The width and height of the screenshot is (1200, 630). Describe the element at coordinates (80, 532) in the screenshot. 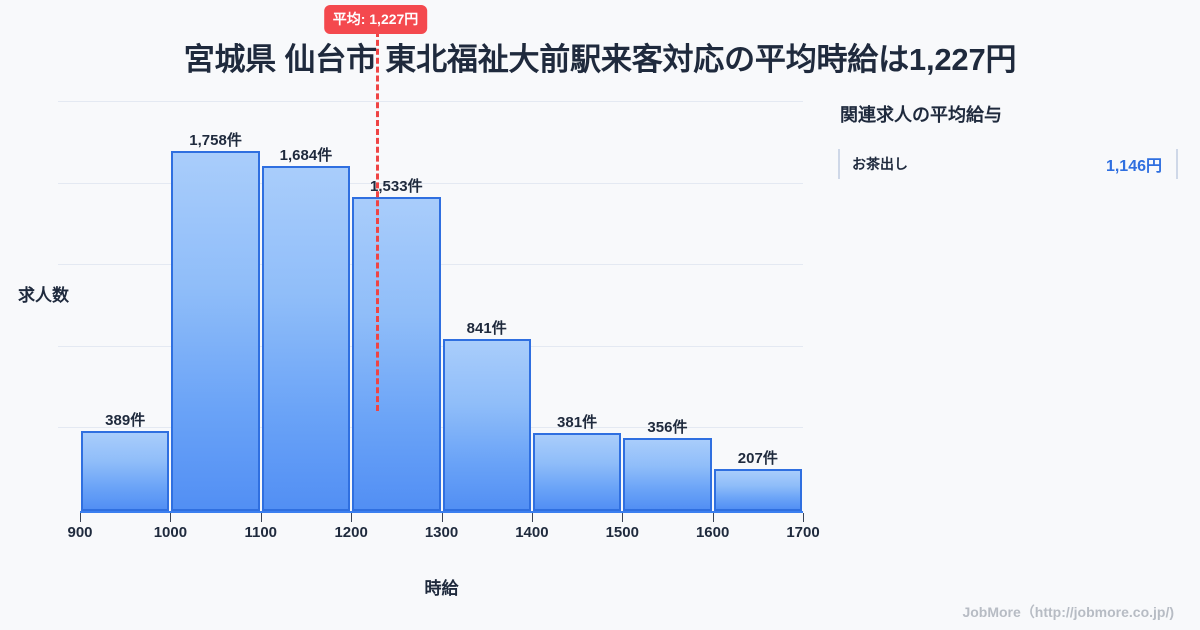

I see `x-axis-tick-label: 900` at that location.